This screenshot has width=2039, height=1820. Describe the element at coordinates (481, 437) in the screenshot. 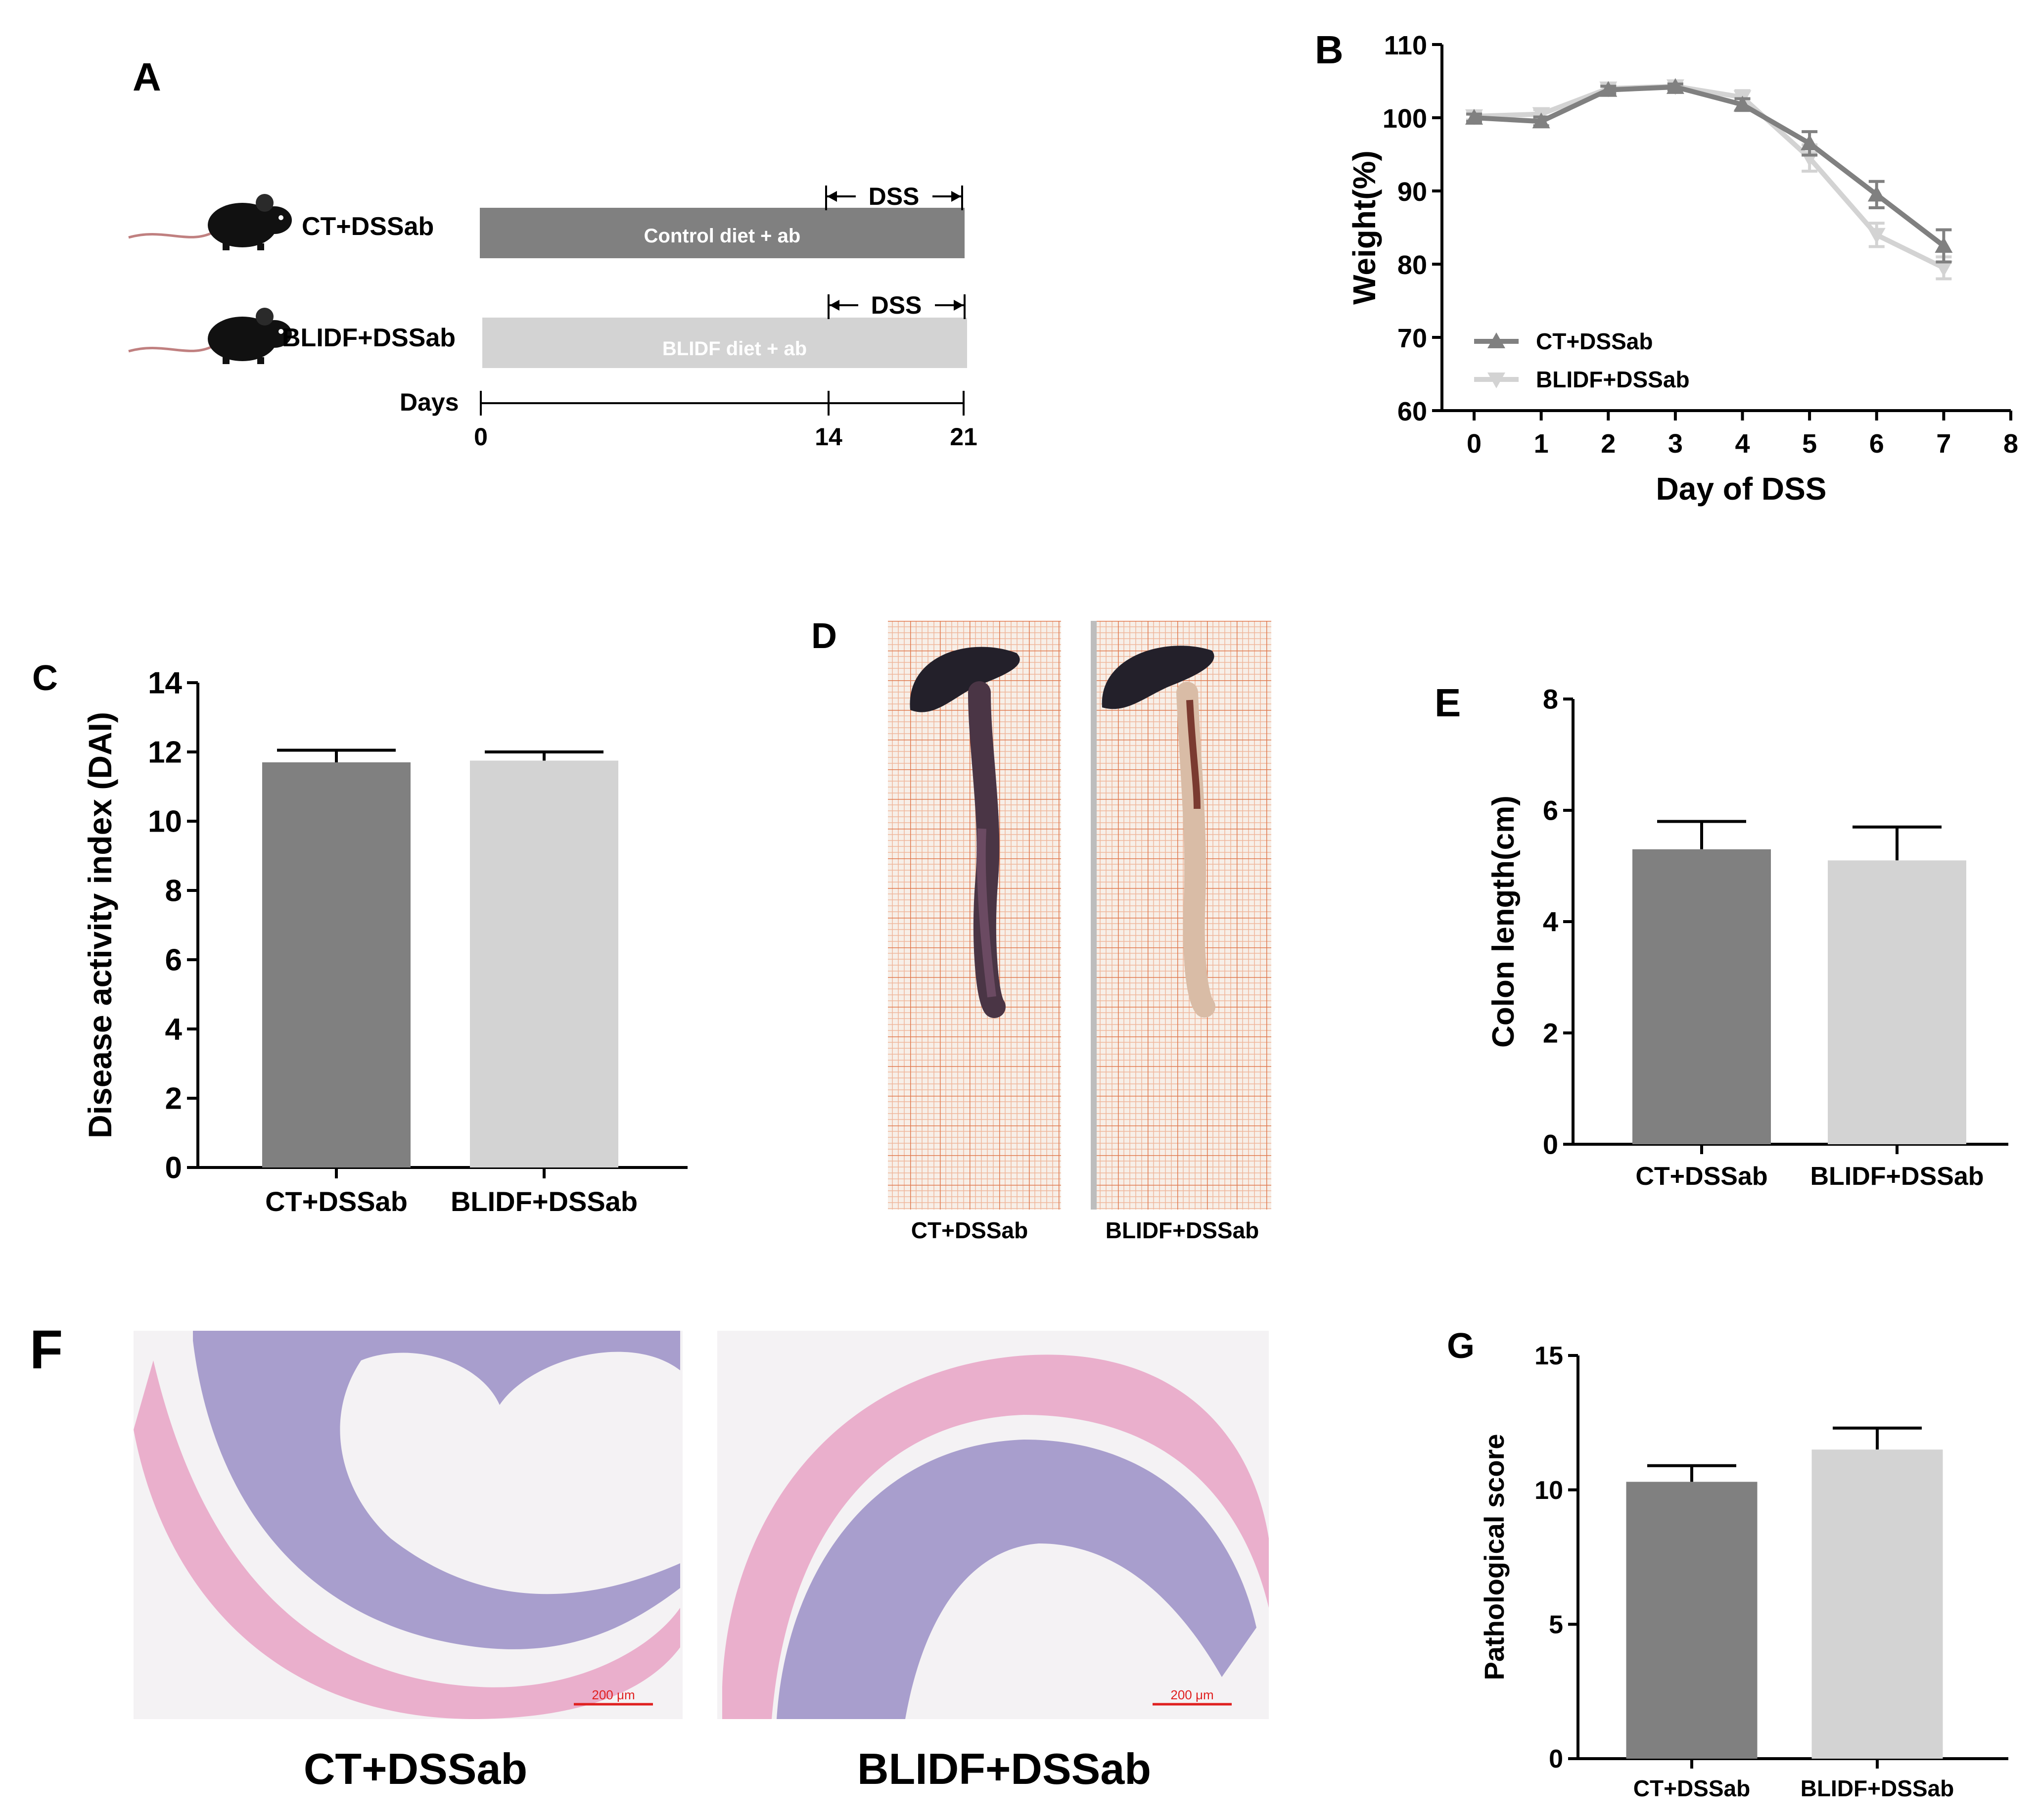

I see `day-tick-0: 0` at that location.